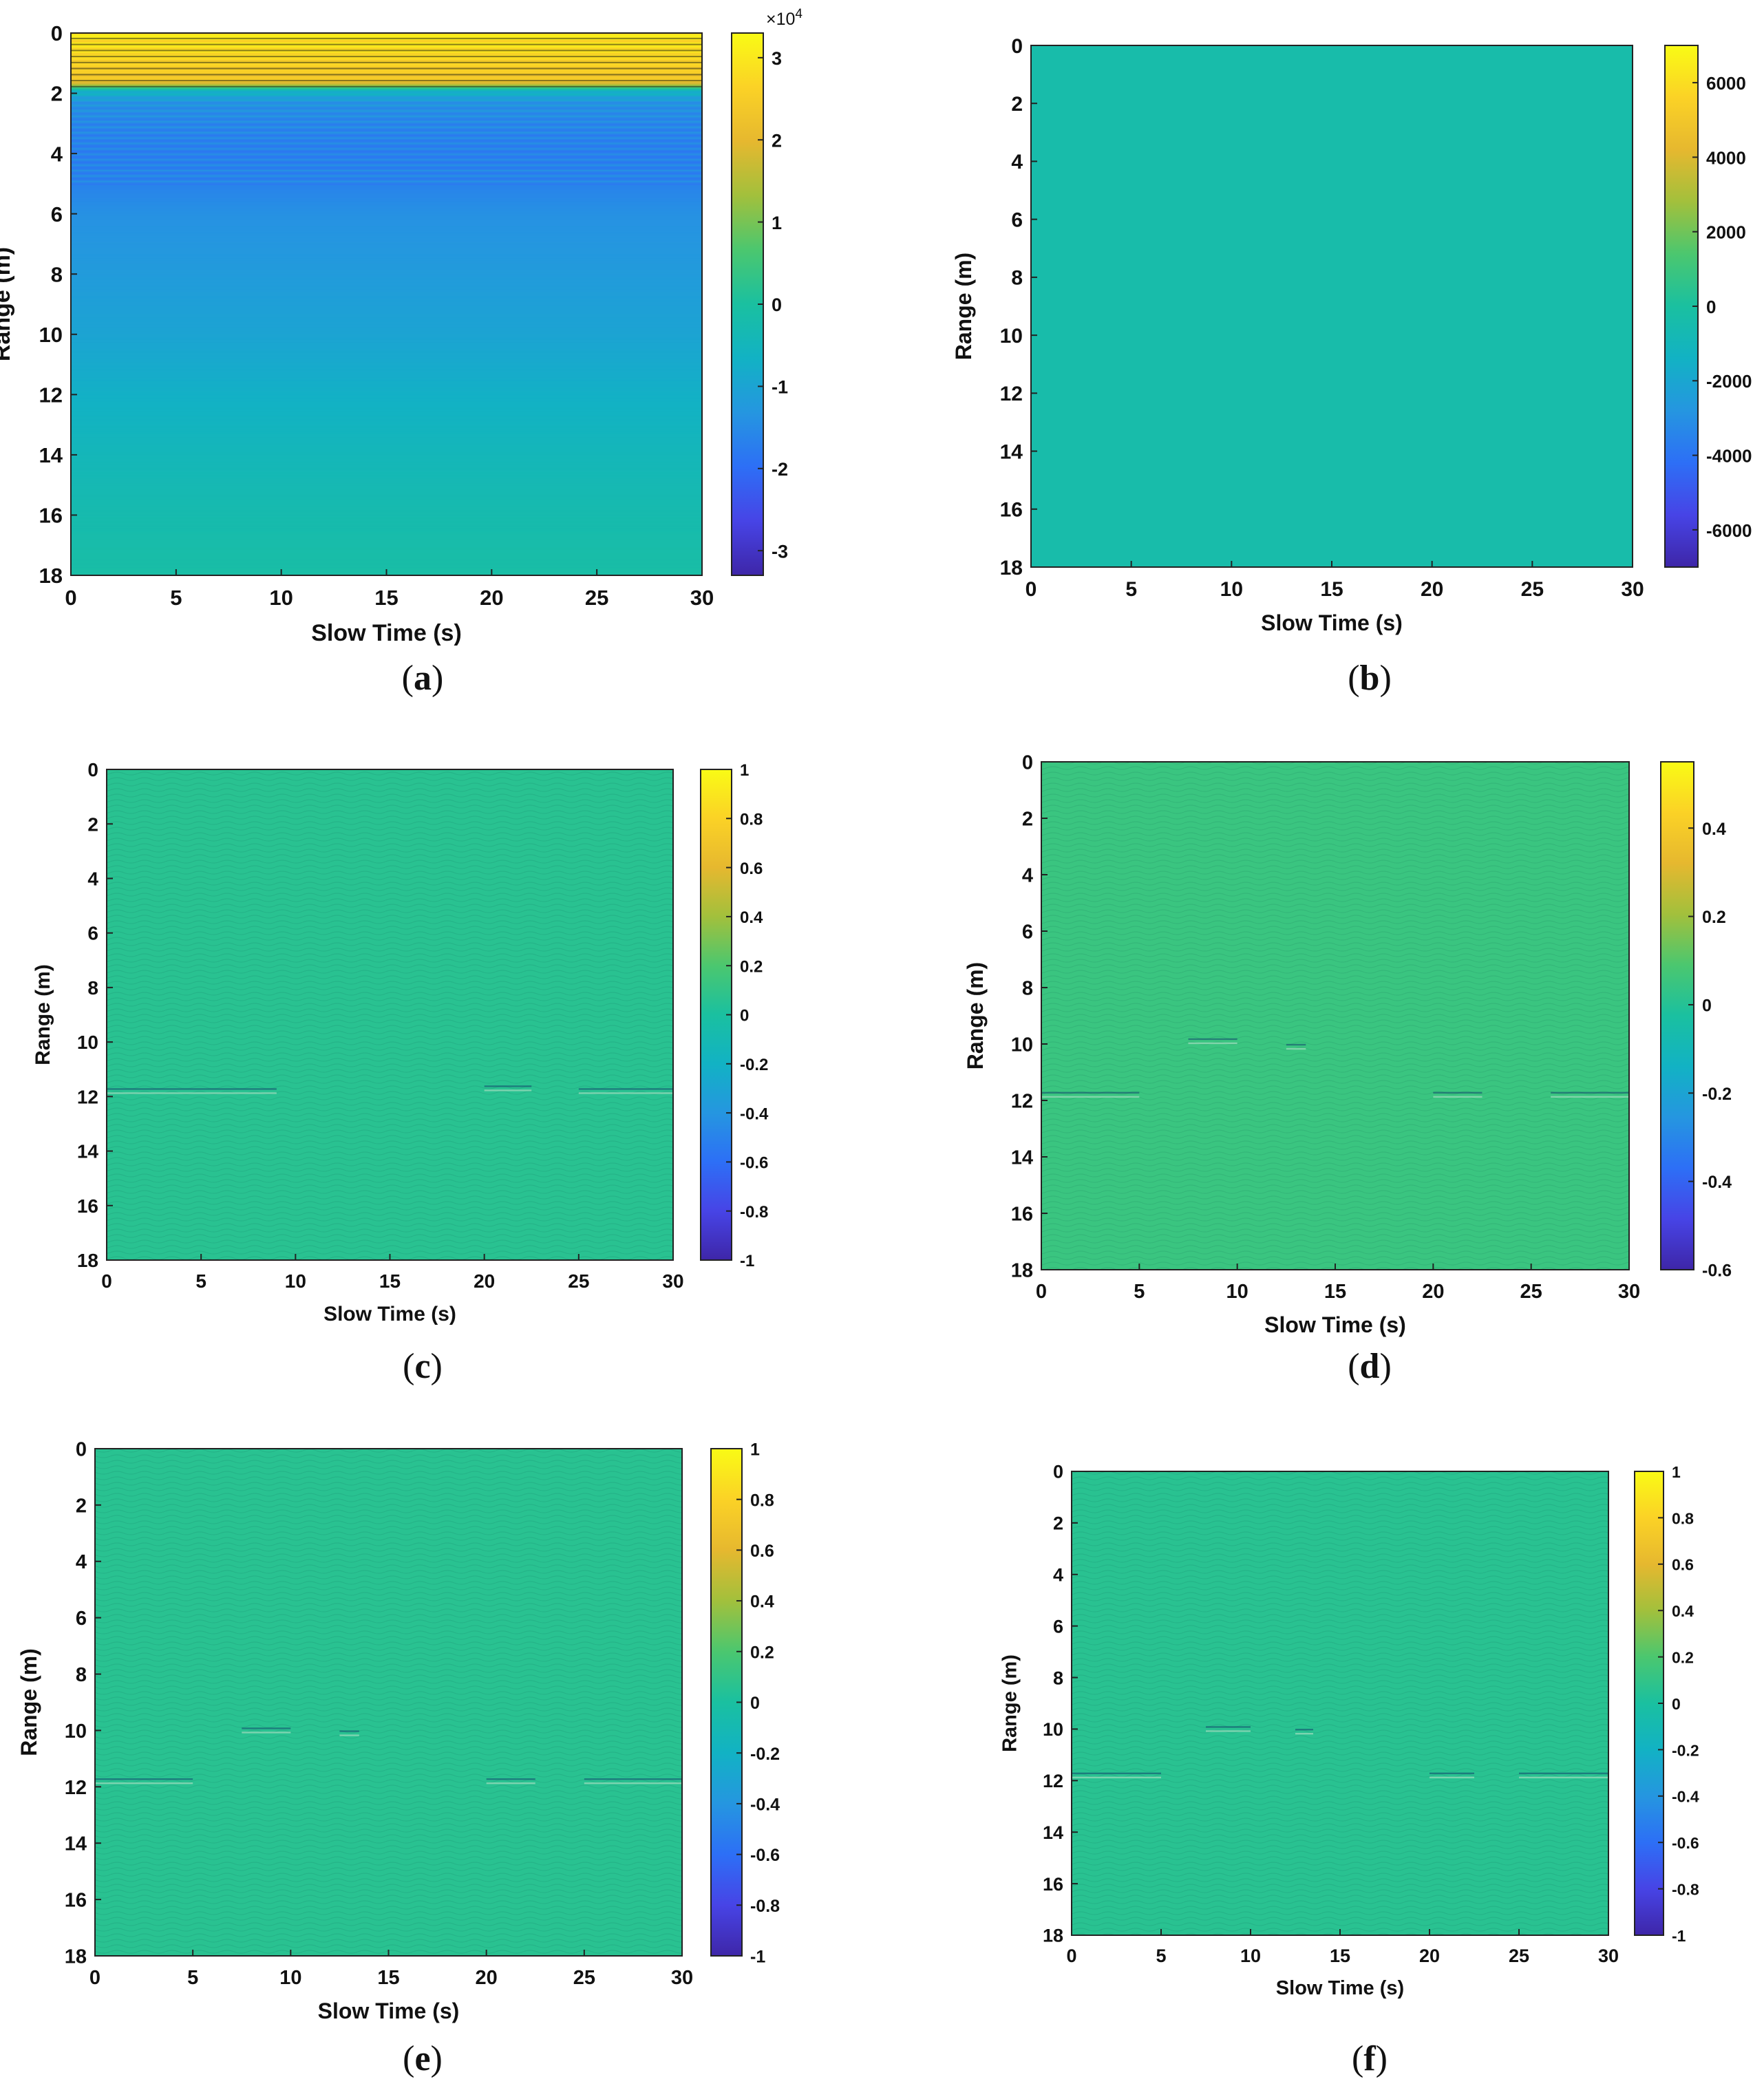 The image size is (1764, 2088). Describe the element at coordinates (1022, 1045) in the screenshot. I see `y-tick-label: 10` at that location.